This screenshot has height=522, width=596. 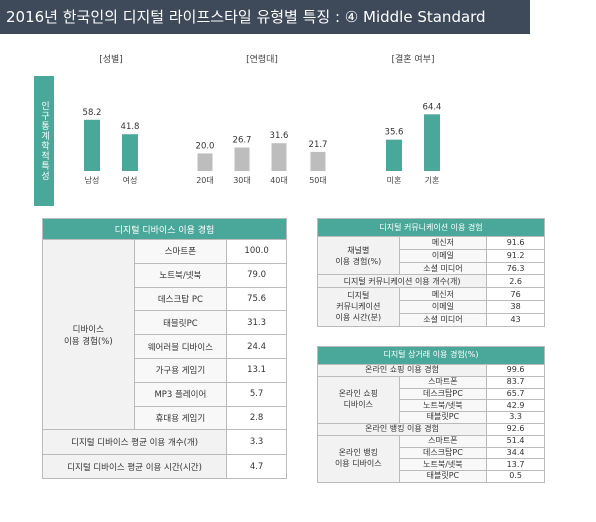 I want to click on row-value: 91.2, so click(x=515, y=255).